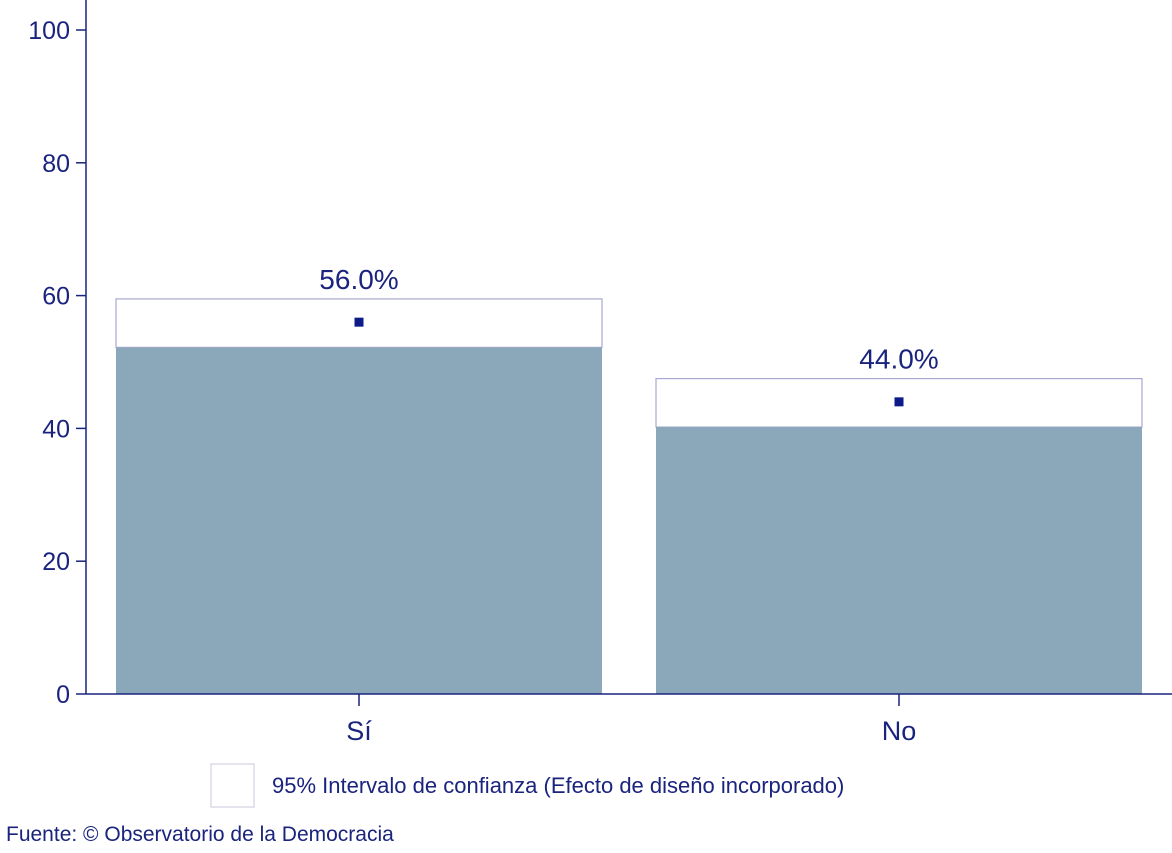  I want to click on y-tick-label-5: 100, so click(49, 31).